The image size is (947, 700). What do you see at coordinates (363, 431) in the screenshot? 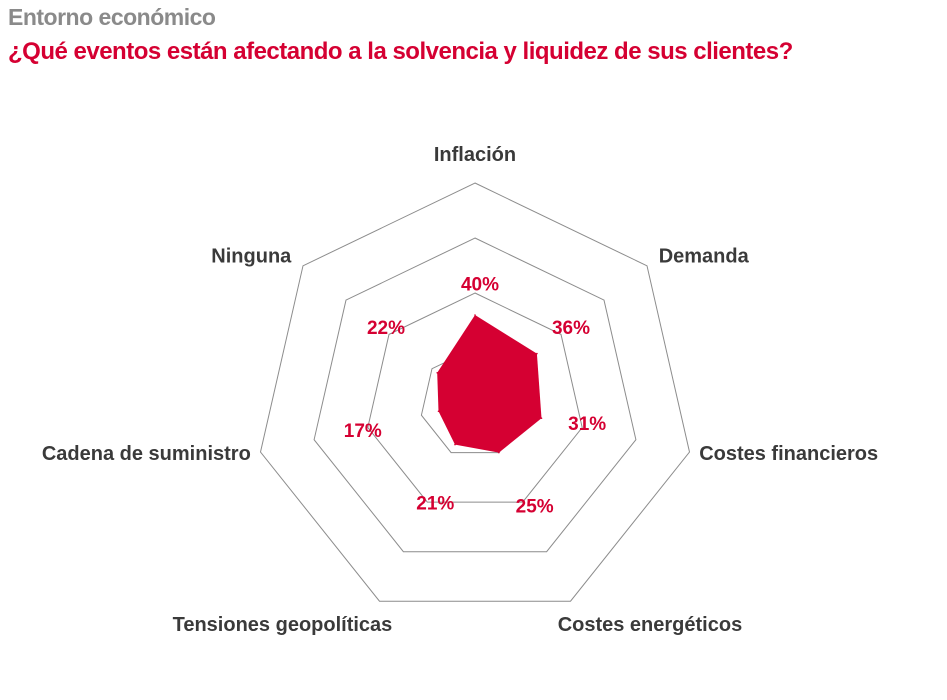
I see `value-label-6: 17%` at bounding box center [363, 431].